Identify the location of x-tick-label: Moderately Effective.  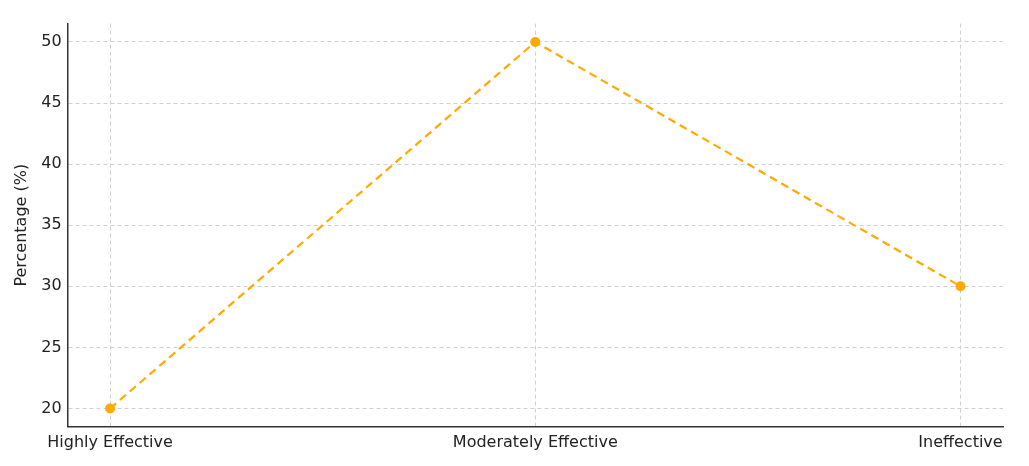
(535, 441).